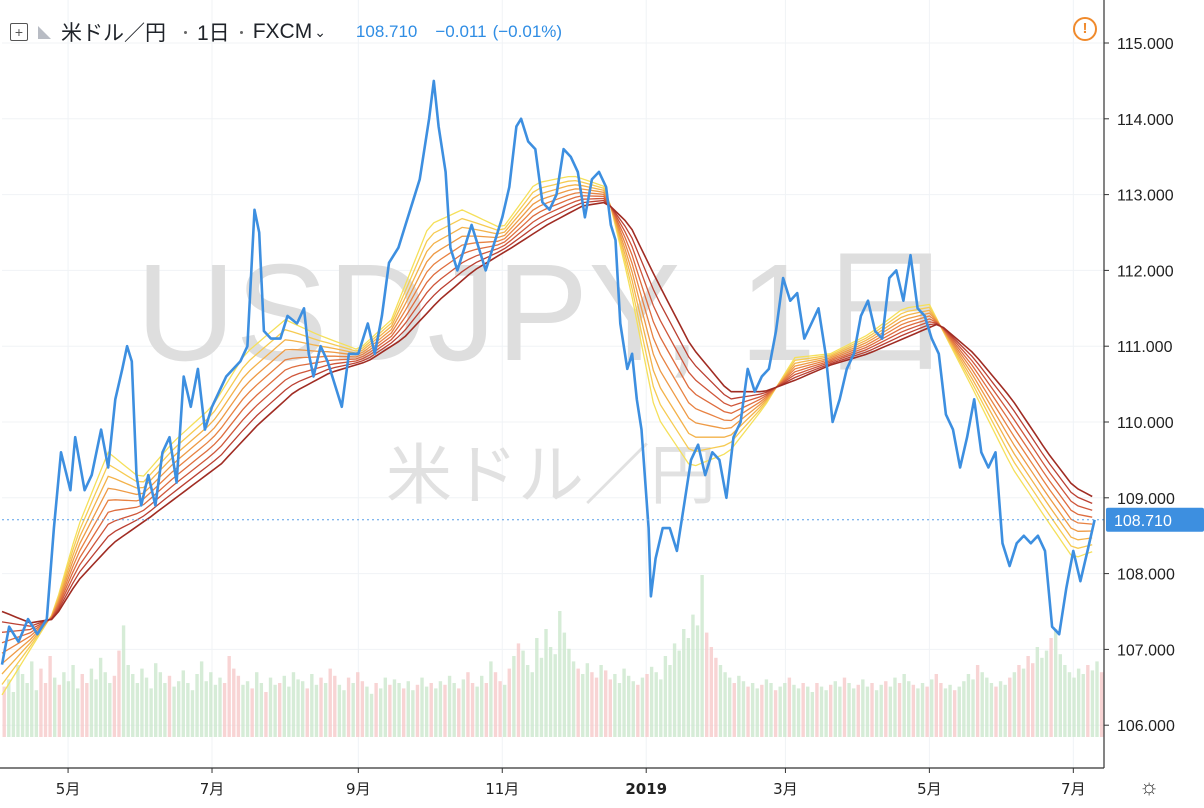 Image resolution: width=1204 pixels, height=808 pixels. What do you see at coordinates (213, 33) in the screenshot?
I see `interval-label: 1日` at bounding box center [213, 33].